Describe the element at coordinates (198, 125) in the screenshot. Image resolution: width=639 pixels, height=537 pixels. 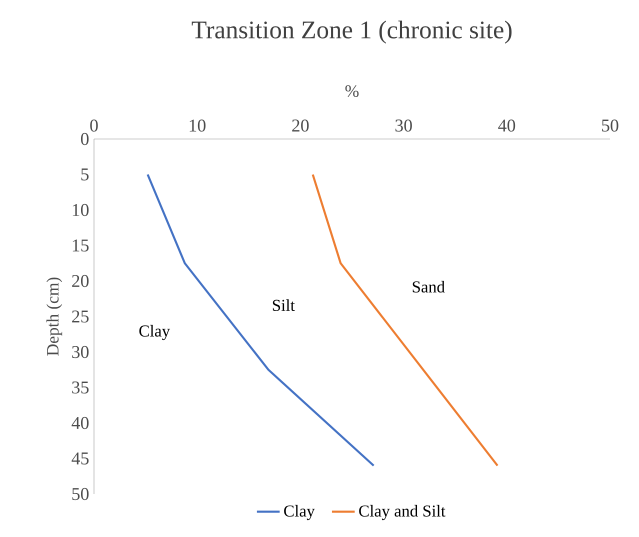
I see `x-tick-label: 10` at that location.